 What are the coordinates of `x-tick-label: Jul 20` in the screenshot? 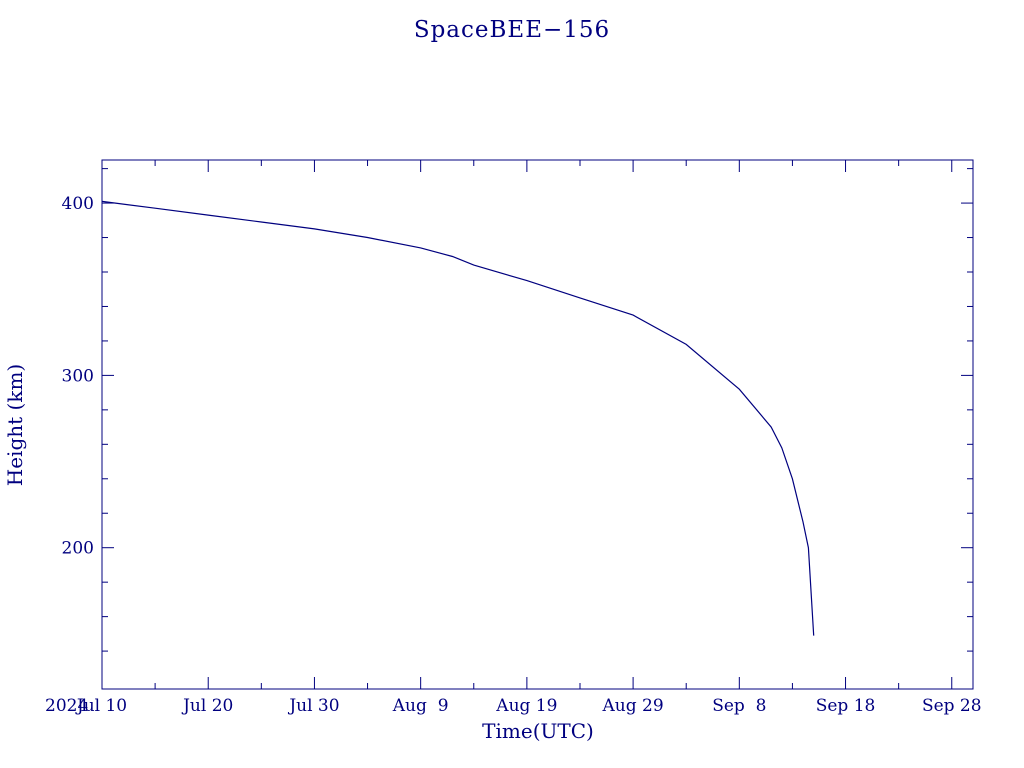 It's located at (207, 706).